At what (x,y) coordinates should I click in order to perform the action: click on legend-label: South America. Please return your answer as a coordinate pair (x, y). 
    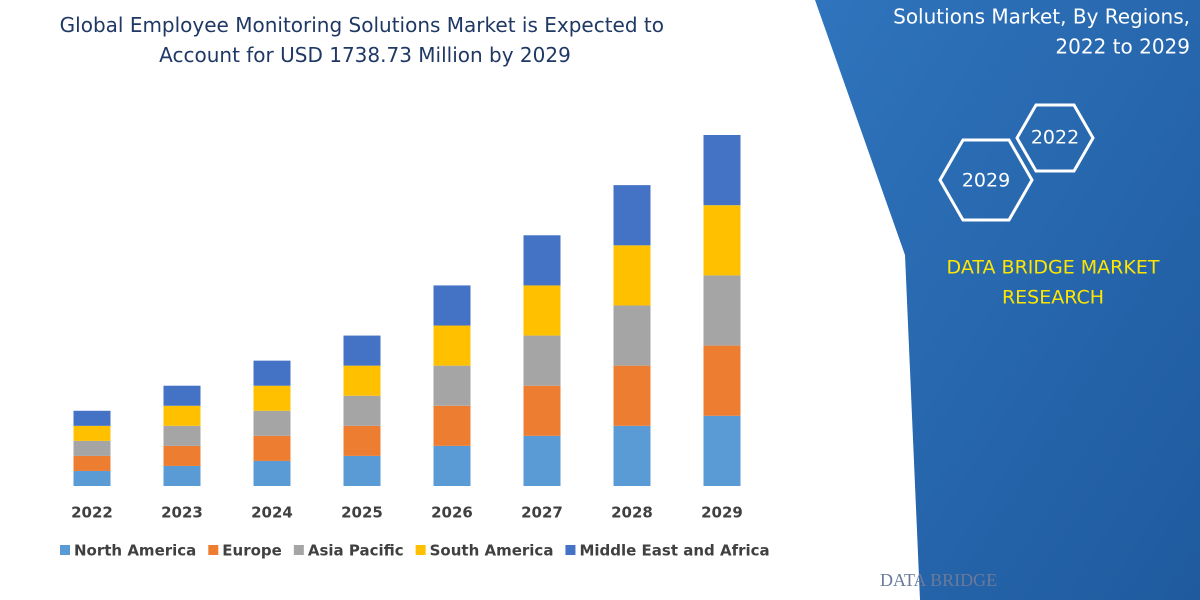
    Looking at the image, I should click on (492, 551).